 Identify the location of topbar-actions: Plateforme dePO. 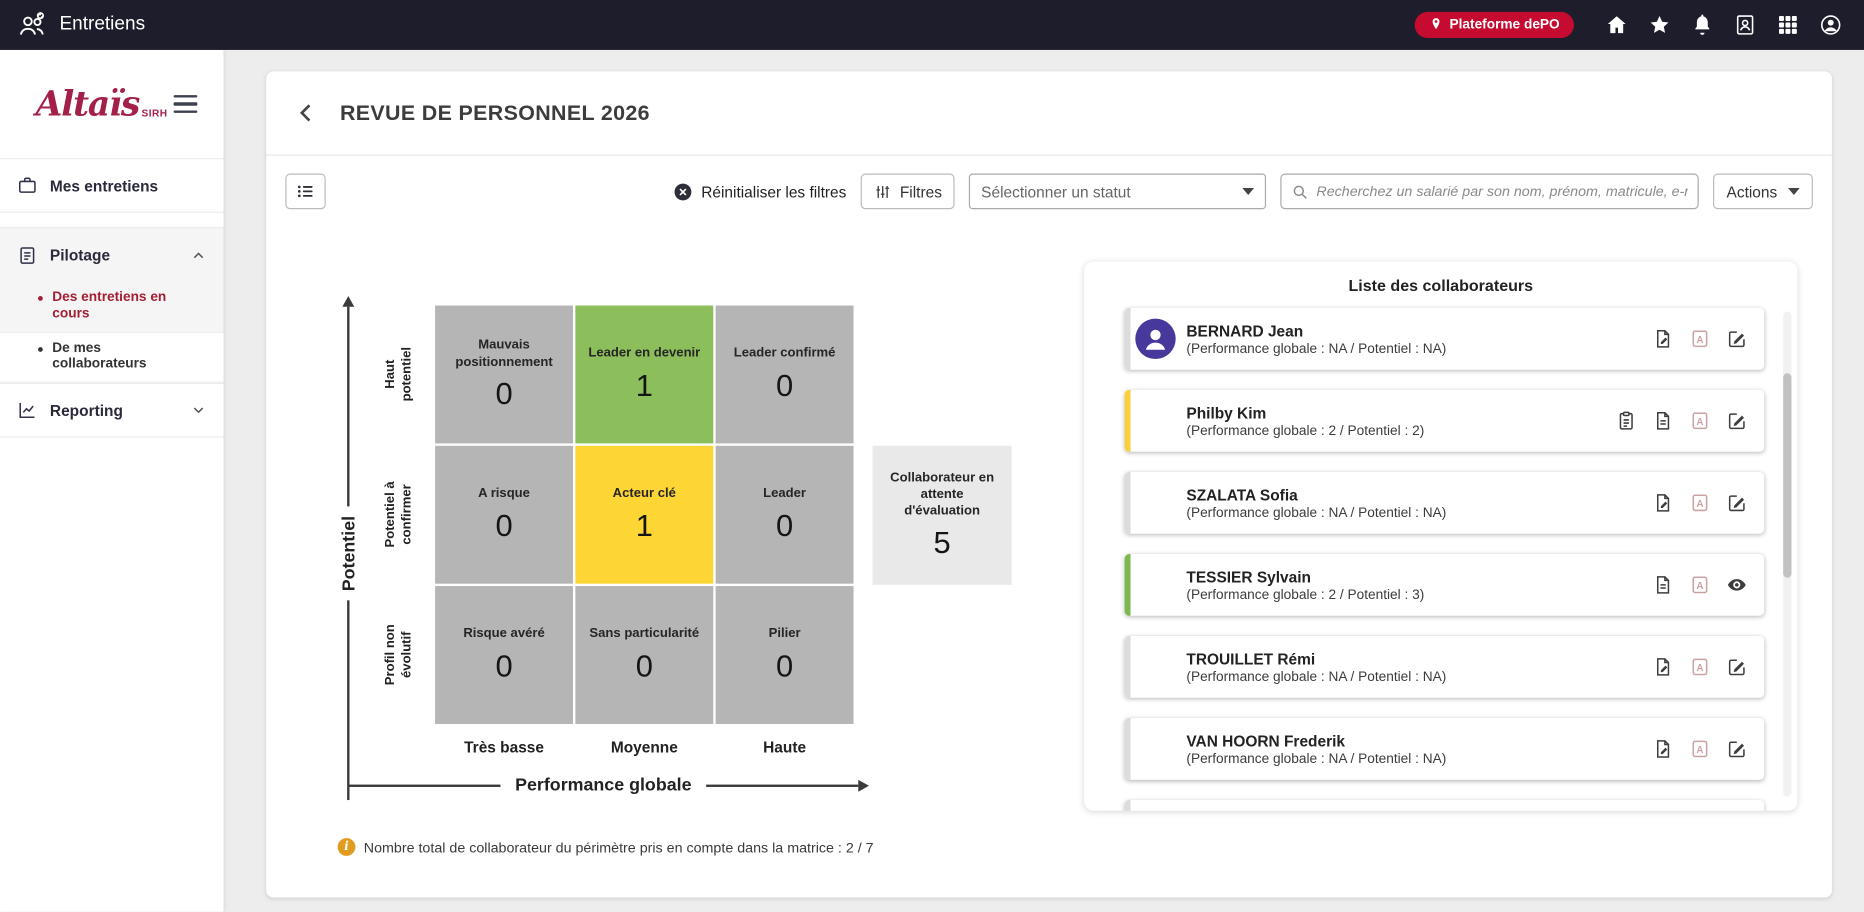
(1629, 25).